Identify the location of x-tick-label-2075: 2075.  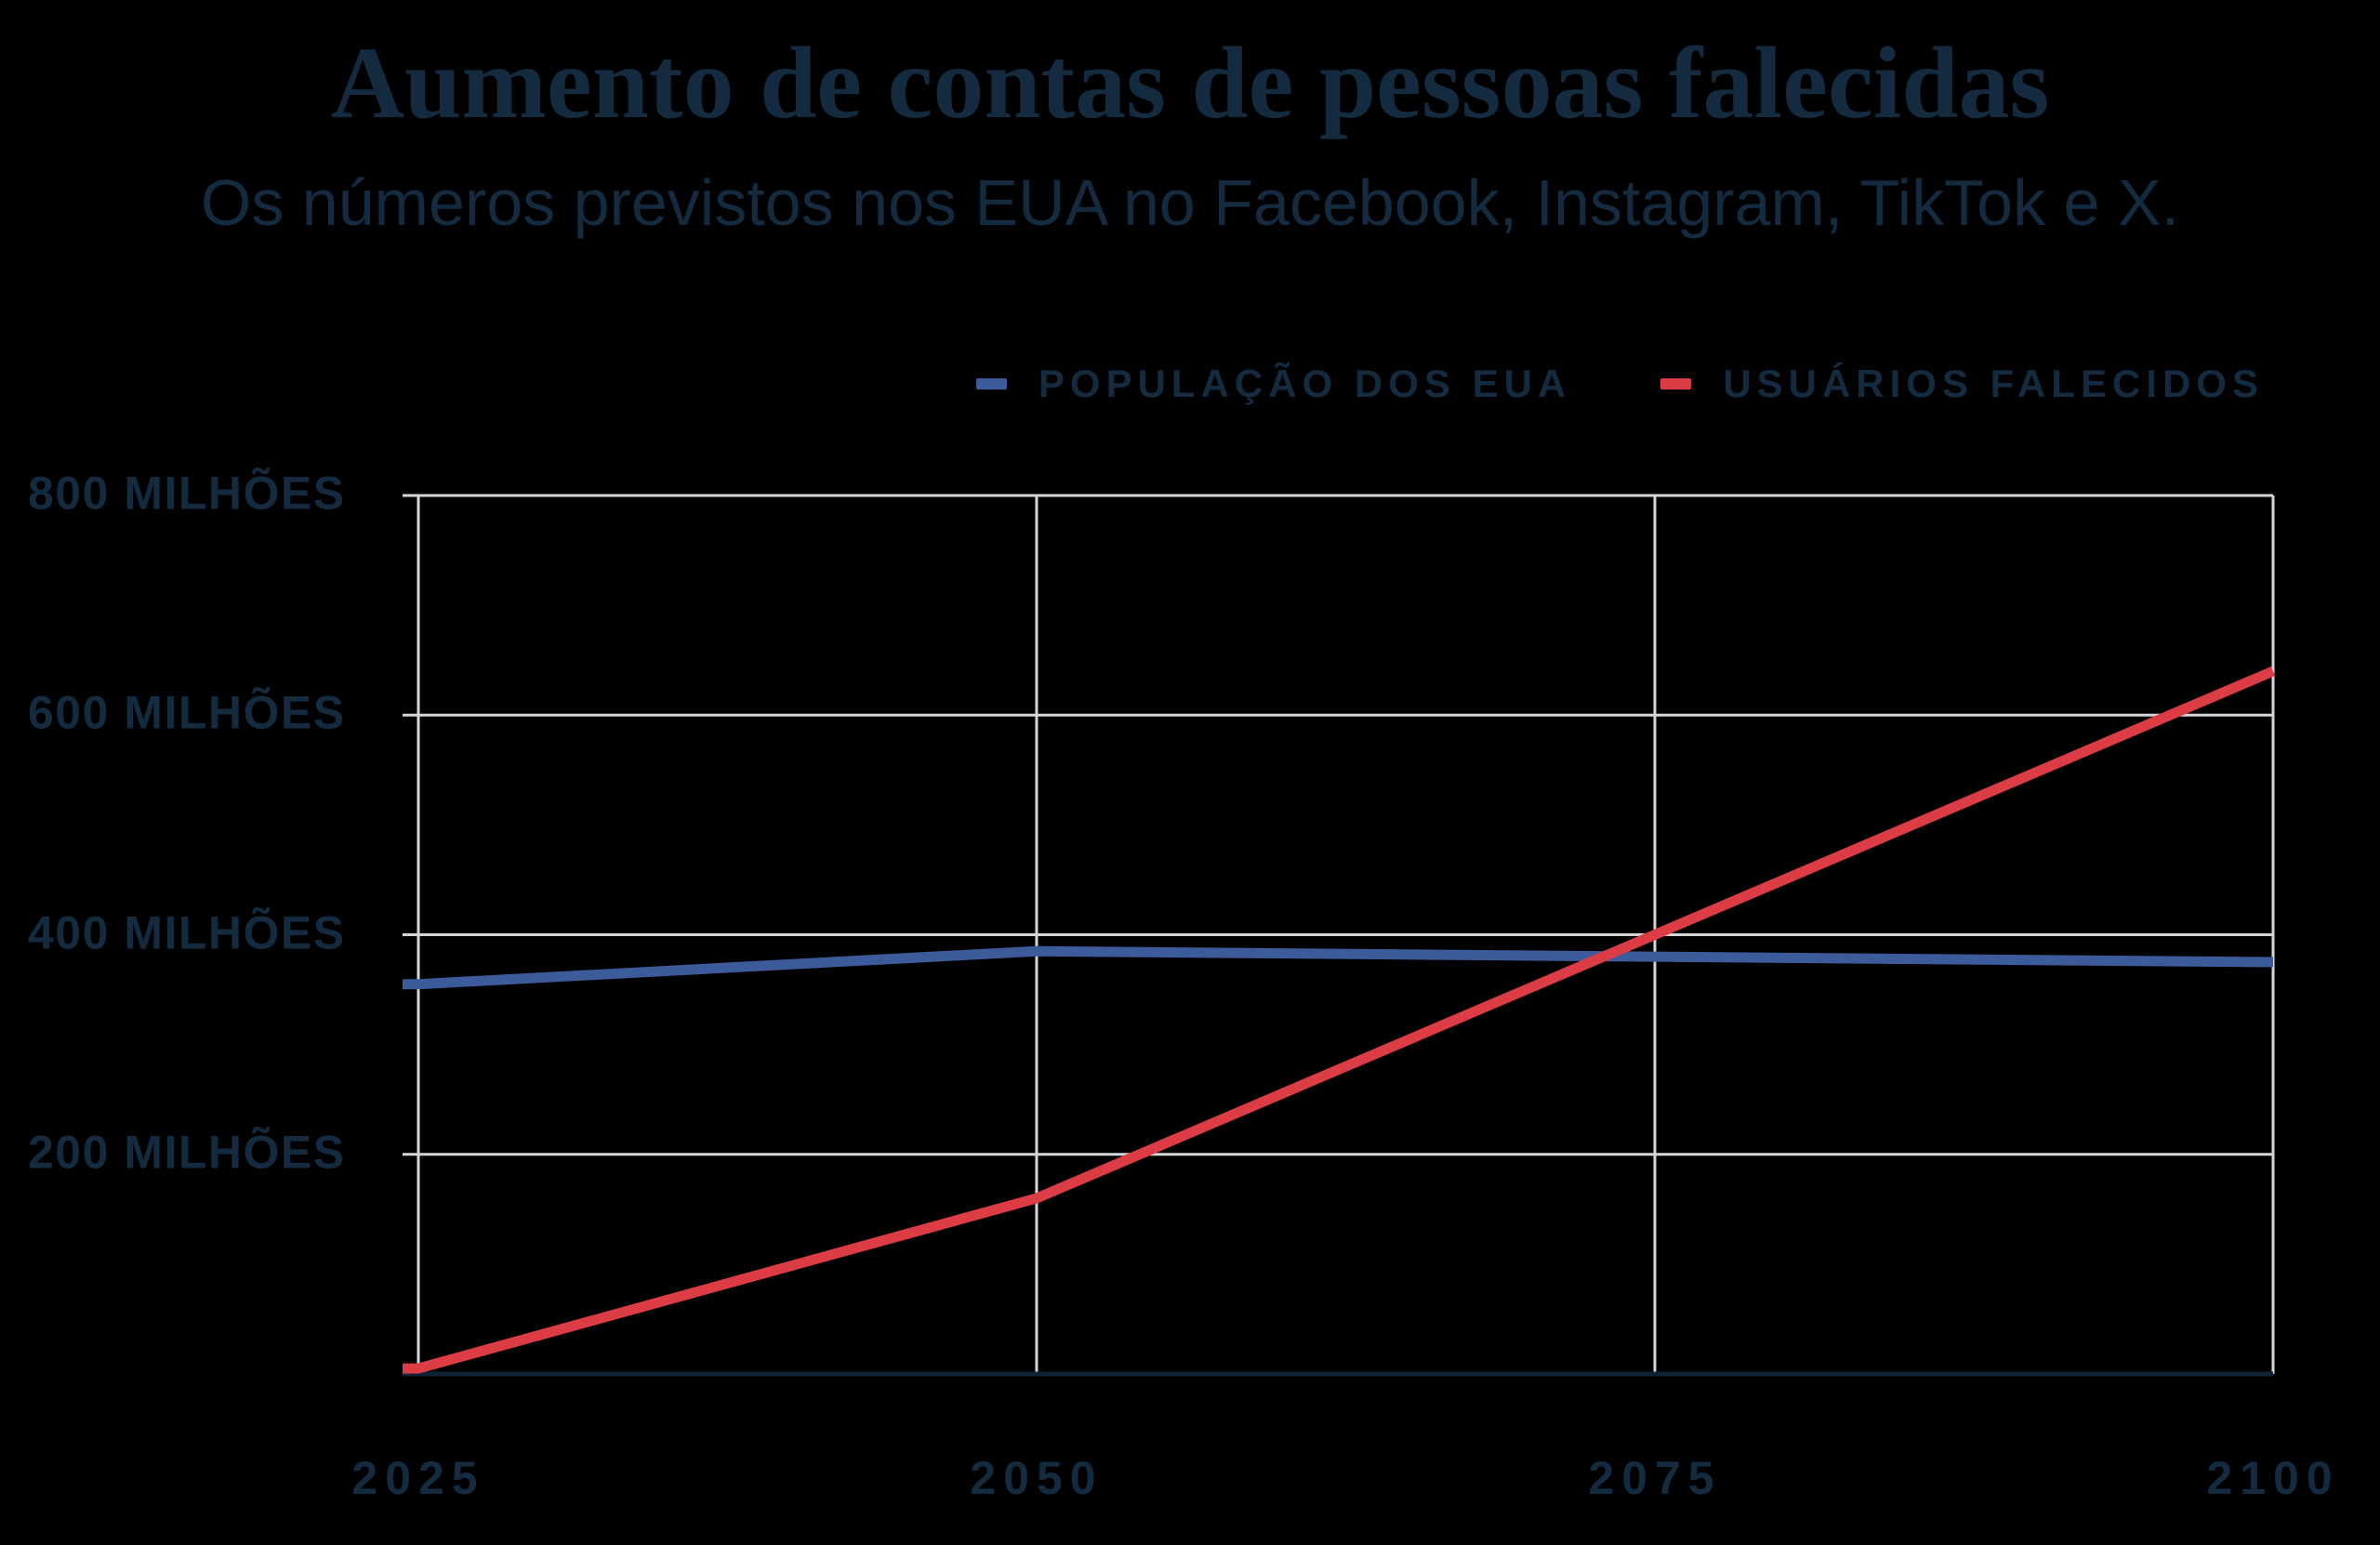
(1655, 1478).